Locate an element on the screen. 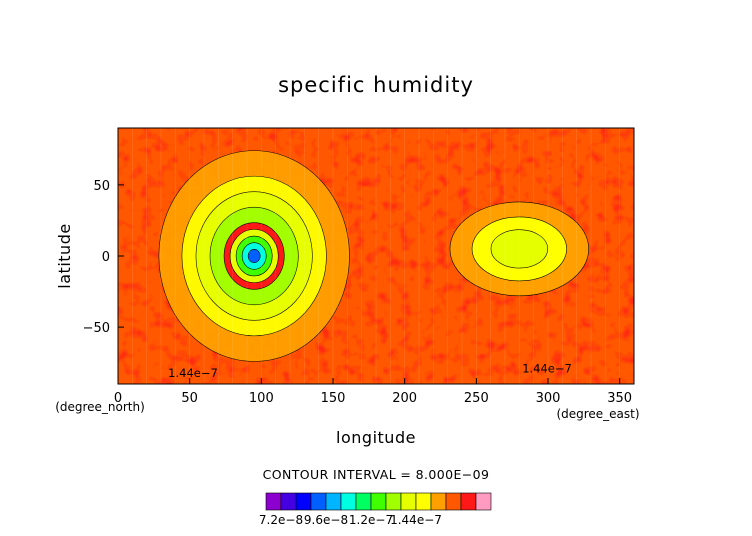  colorbar-label: 1.44e−7 is located at coordinates (416, 520).